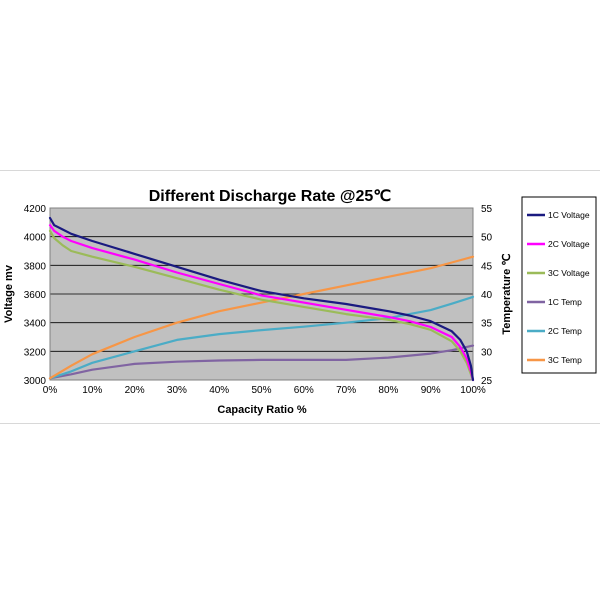  I want to click on legend-label: 2C Temp, so click(565, 331).